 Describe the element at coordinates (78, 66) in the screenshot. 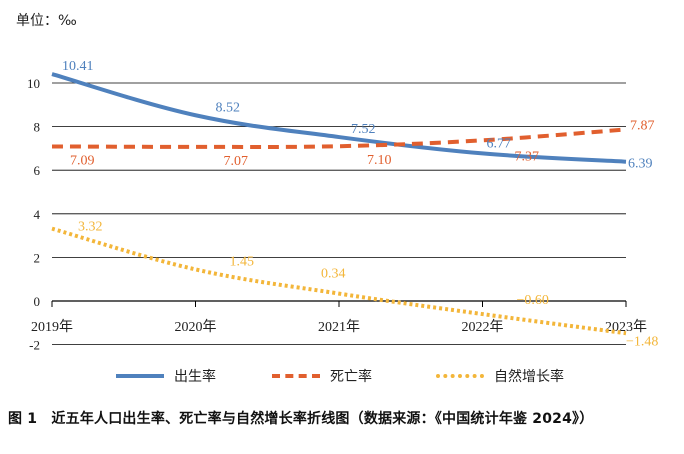

I see `data-label: 10.41` at that location.